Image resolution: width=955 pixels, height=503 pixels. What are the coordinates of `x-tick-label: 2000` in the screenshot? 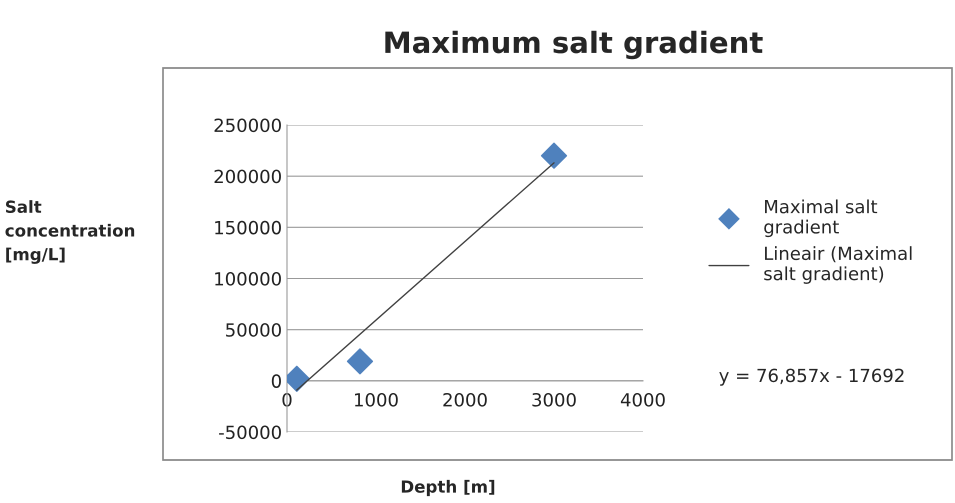 It's located at (465, 399).